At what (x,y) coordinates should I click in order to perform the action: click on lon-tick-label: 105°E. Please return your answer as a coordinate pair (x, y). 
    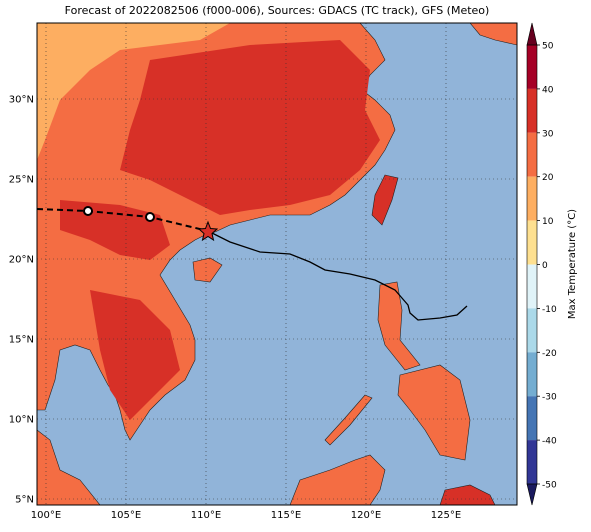
    Looking at the image, I should click on (126, 515).